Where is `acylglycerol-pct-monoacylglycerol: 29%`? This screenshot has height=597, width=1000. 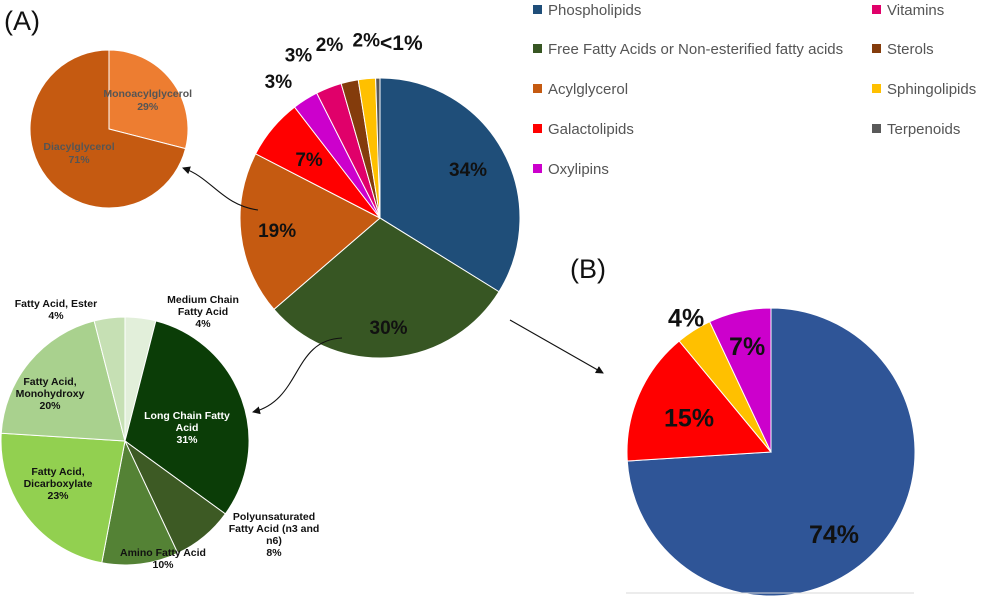 acylglycerol-pct-monoacylglycerol: 29% is located at coordinates (148, 107).